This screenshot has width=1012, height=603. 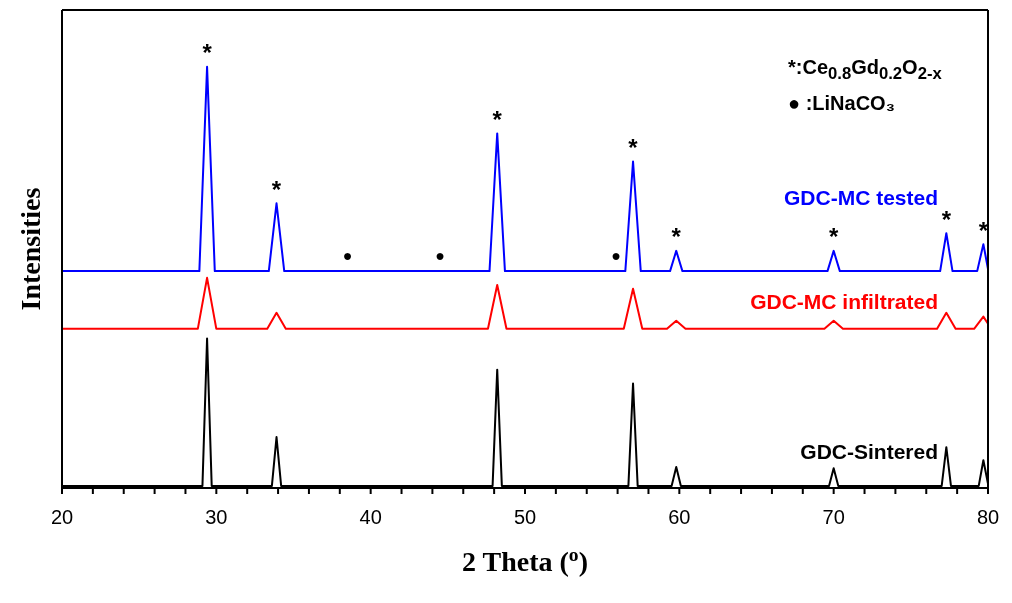 What do you see at coordinates (525, 517) in the screenshot?
I see `x-tick-label: 50` at bounding box center [525, 517].